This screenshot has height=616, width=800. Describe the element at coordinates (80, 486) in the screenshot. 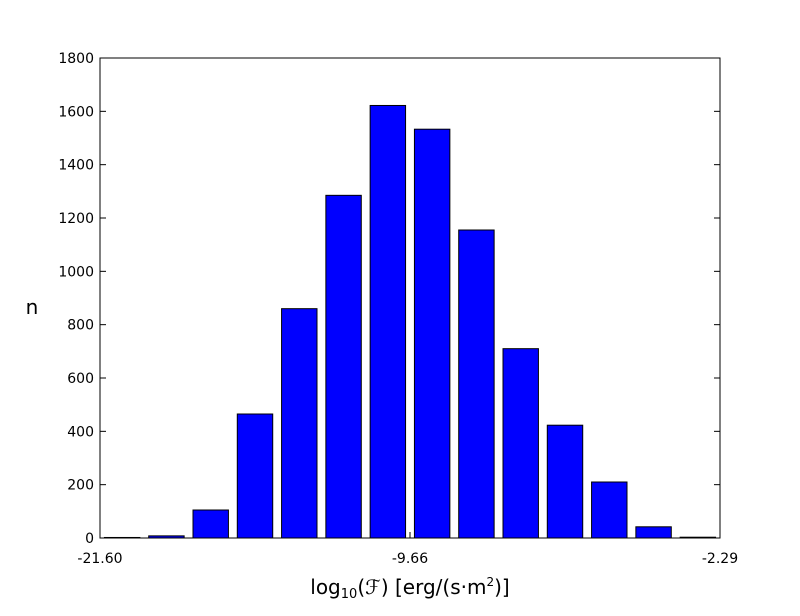

I see `y-tick-label: 200` at that location.